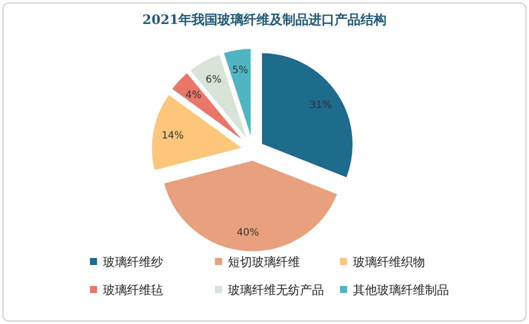  What do you see at coordinates (401, 290) in the screenshot?
I see `legend-label: 其他玻璃纤维制品` at bounding box center [401, 290].